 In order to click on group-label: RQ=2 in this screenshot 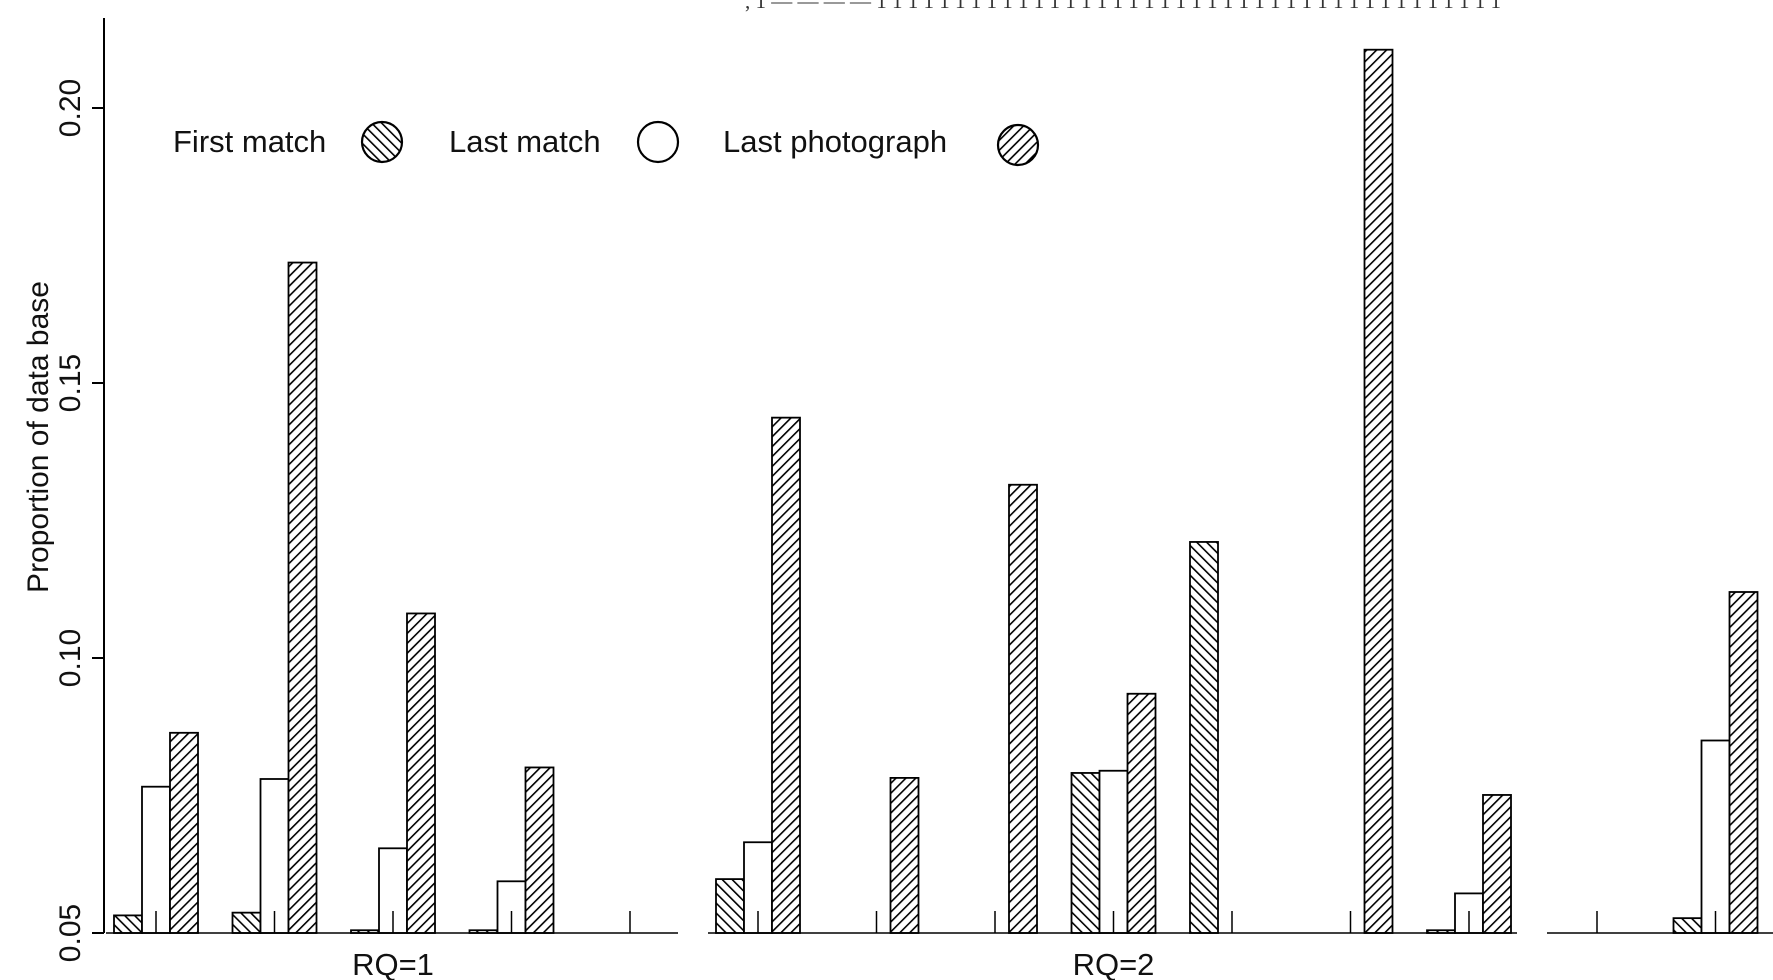, I will do `click(1114, 963)`.